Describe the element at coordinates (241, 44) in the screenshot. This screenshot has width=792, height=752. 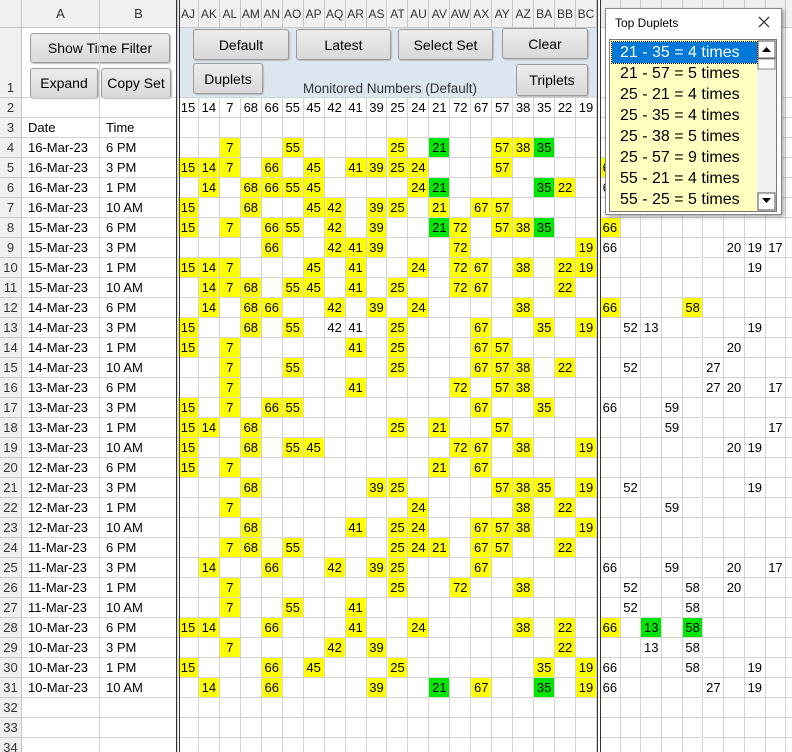
I see `default-button: Default` at that location.